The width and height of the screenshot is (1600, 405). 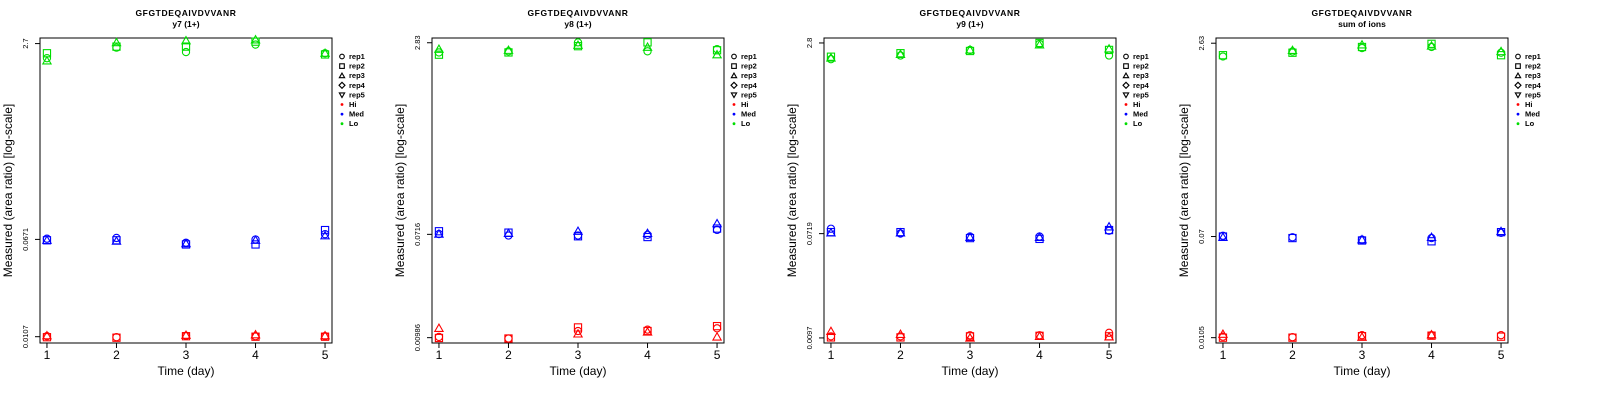 What do you see at coordinates (1362, 190) in the screenshot?
I see `plot-frame` at bounding box center [1362, 190].